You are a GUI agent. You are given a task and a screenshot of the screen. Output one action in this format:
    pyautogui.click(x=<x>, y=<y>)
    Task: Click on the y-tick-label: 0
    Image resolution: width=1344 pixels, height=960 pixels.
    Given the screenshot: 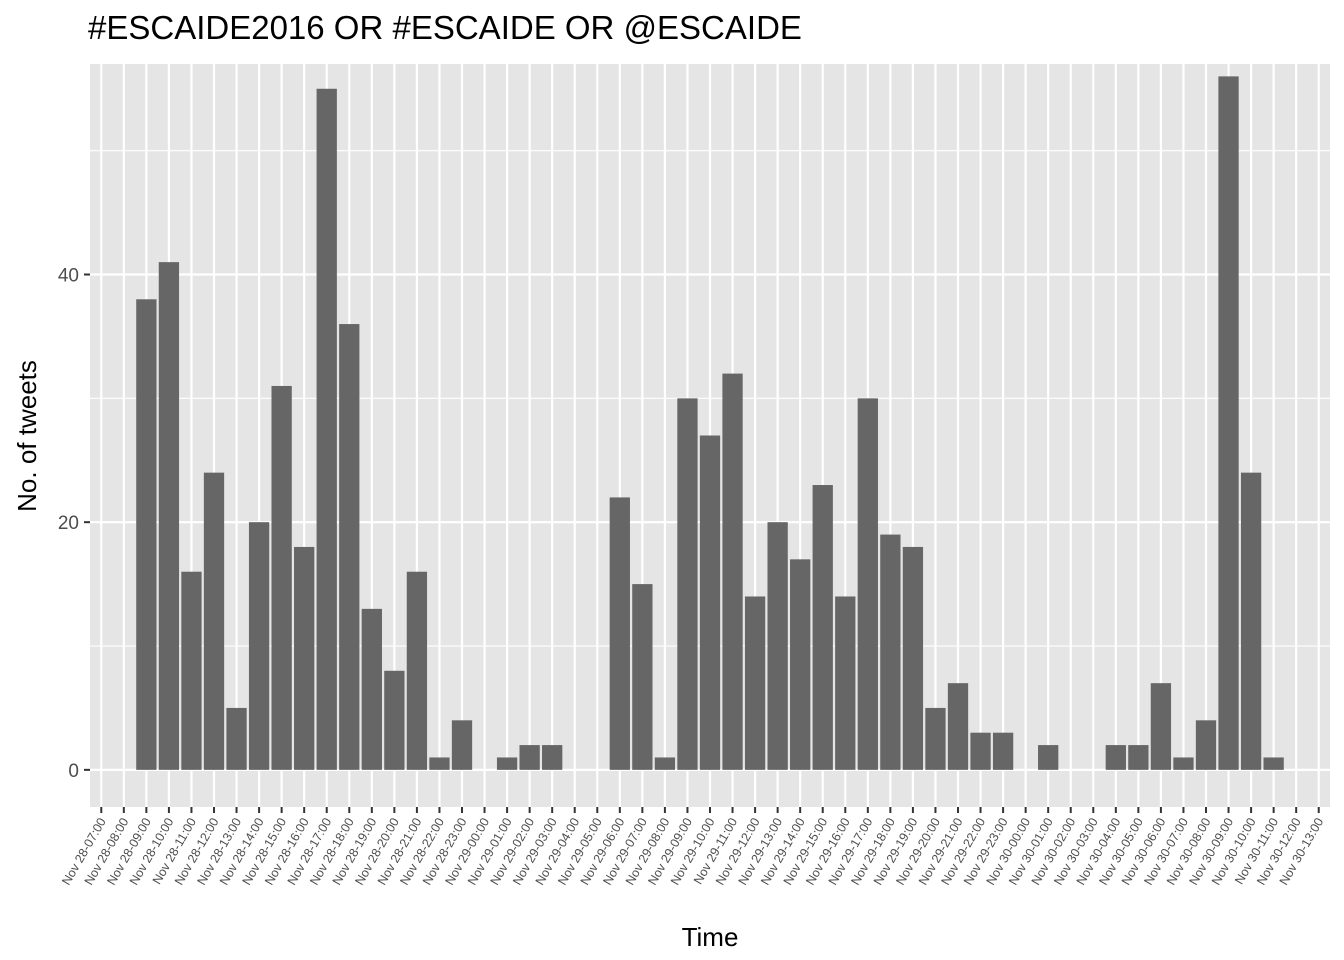 What is the action you would take?
    pyautogui.click(x=73, y=771)
    